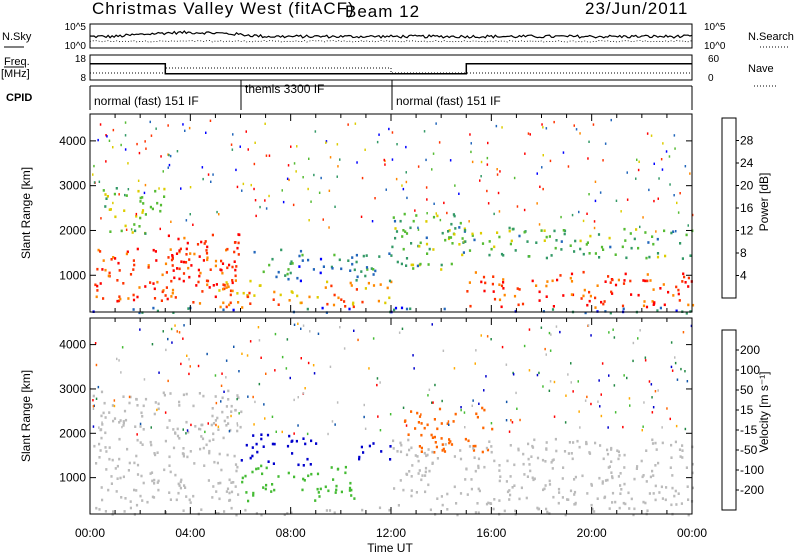  I want to click on power-colorbar-label: Power [dB], so click(764, 202).